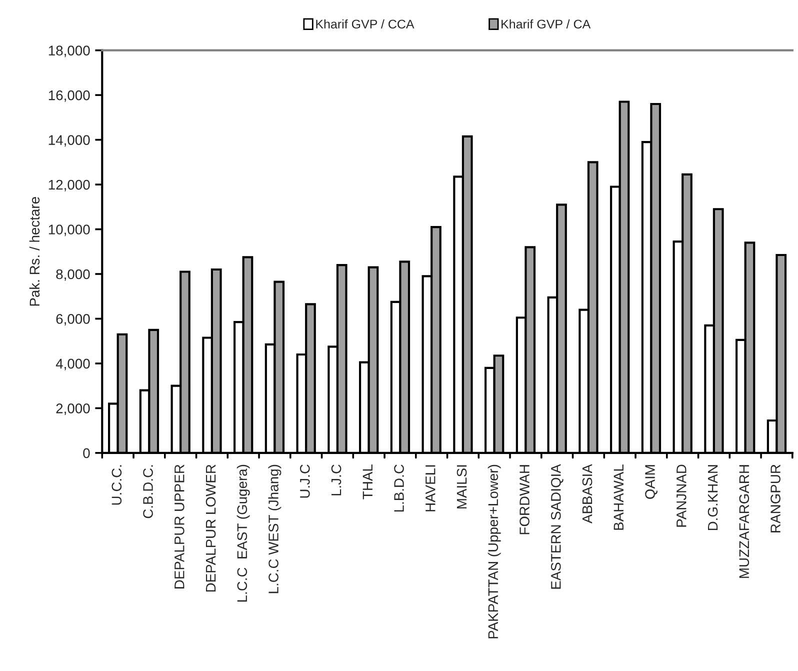  I want to click on y-tick-label: 16,000, so click(69, 96).